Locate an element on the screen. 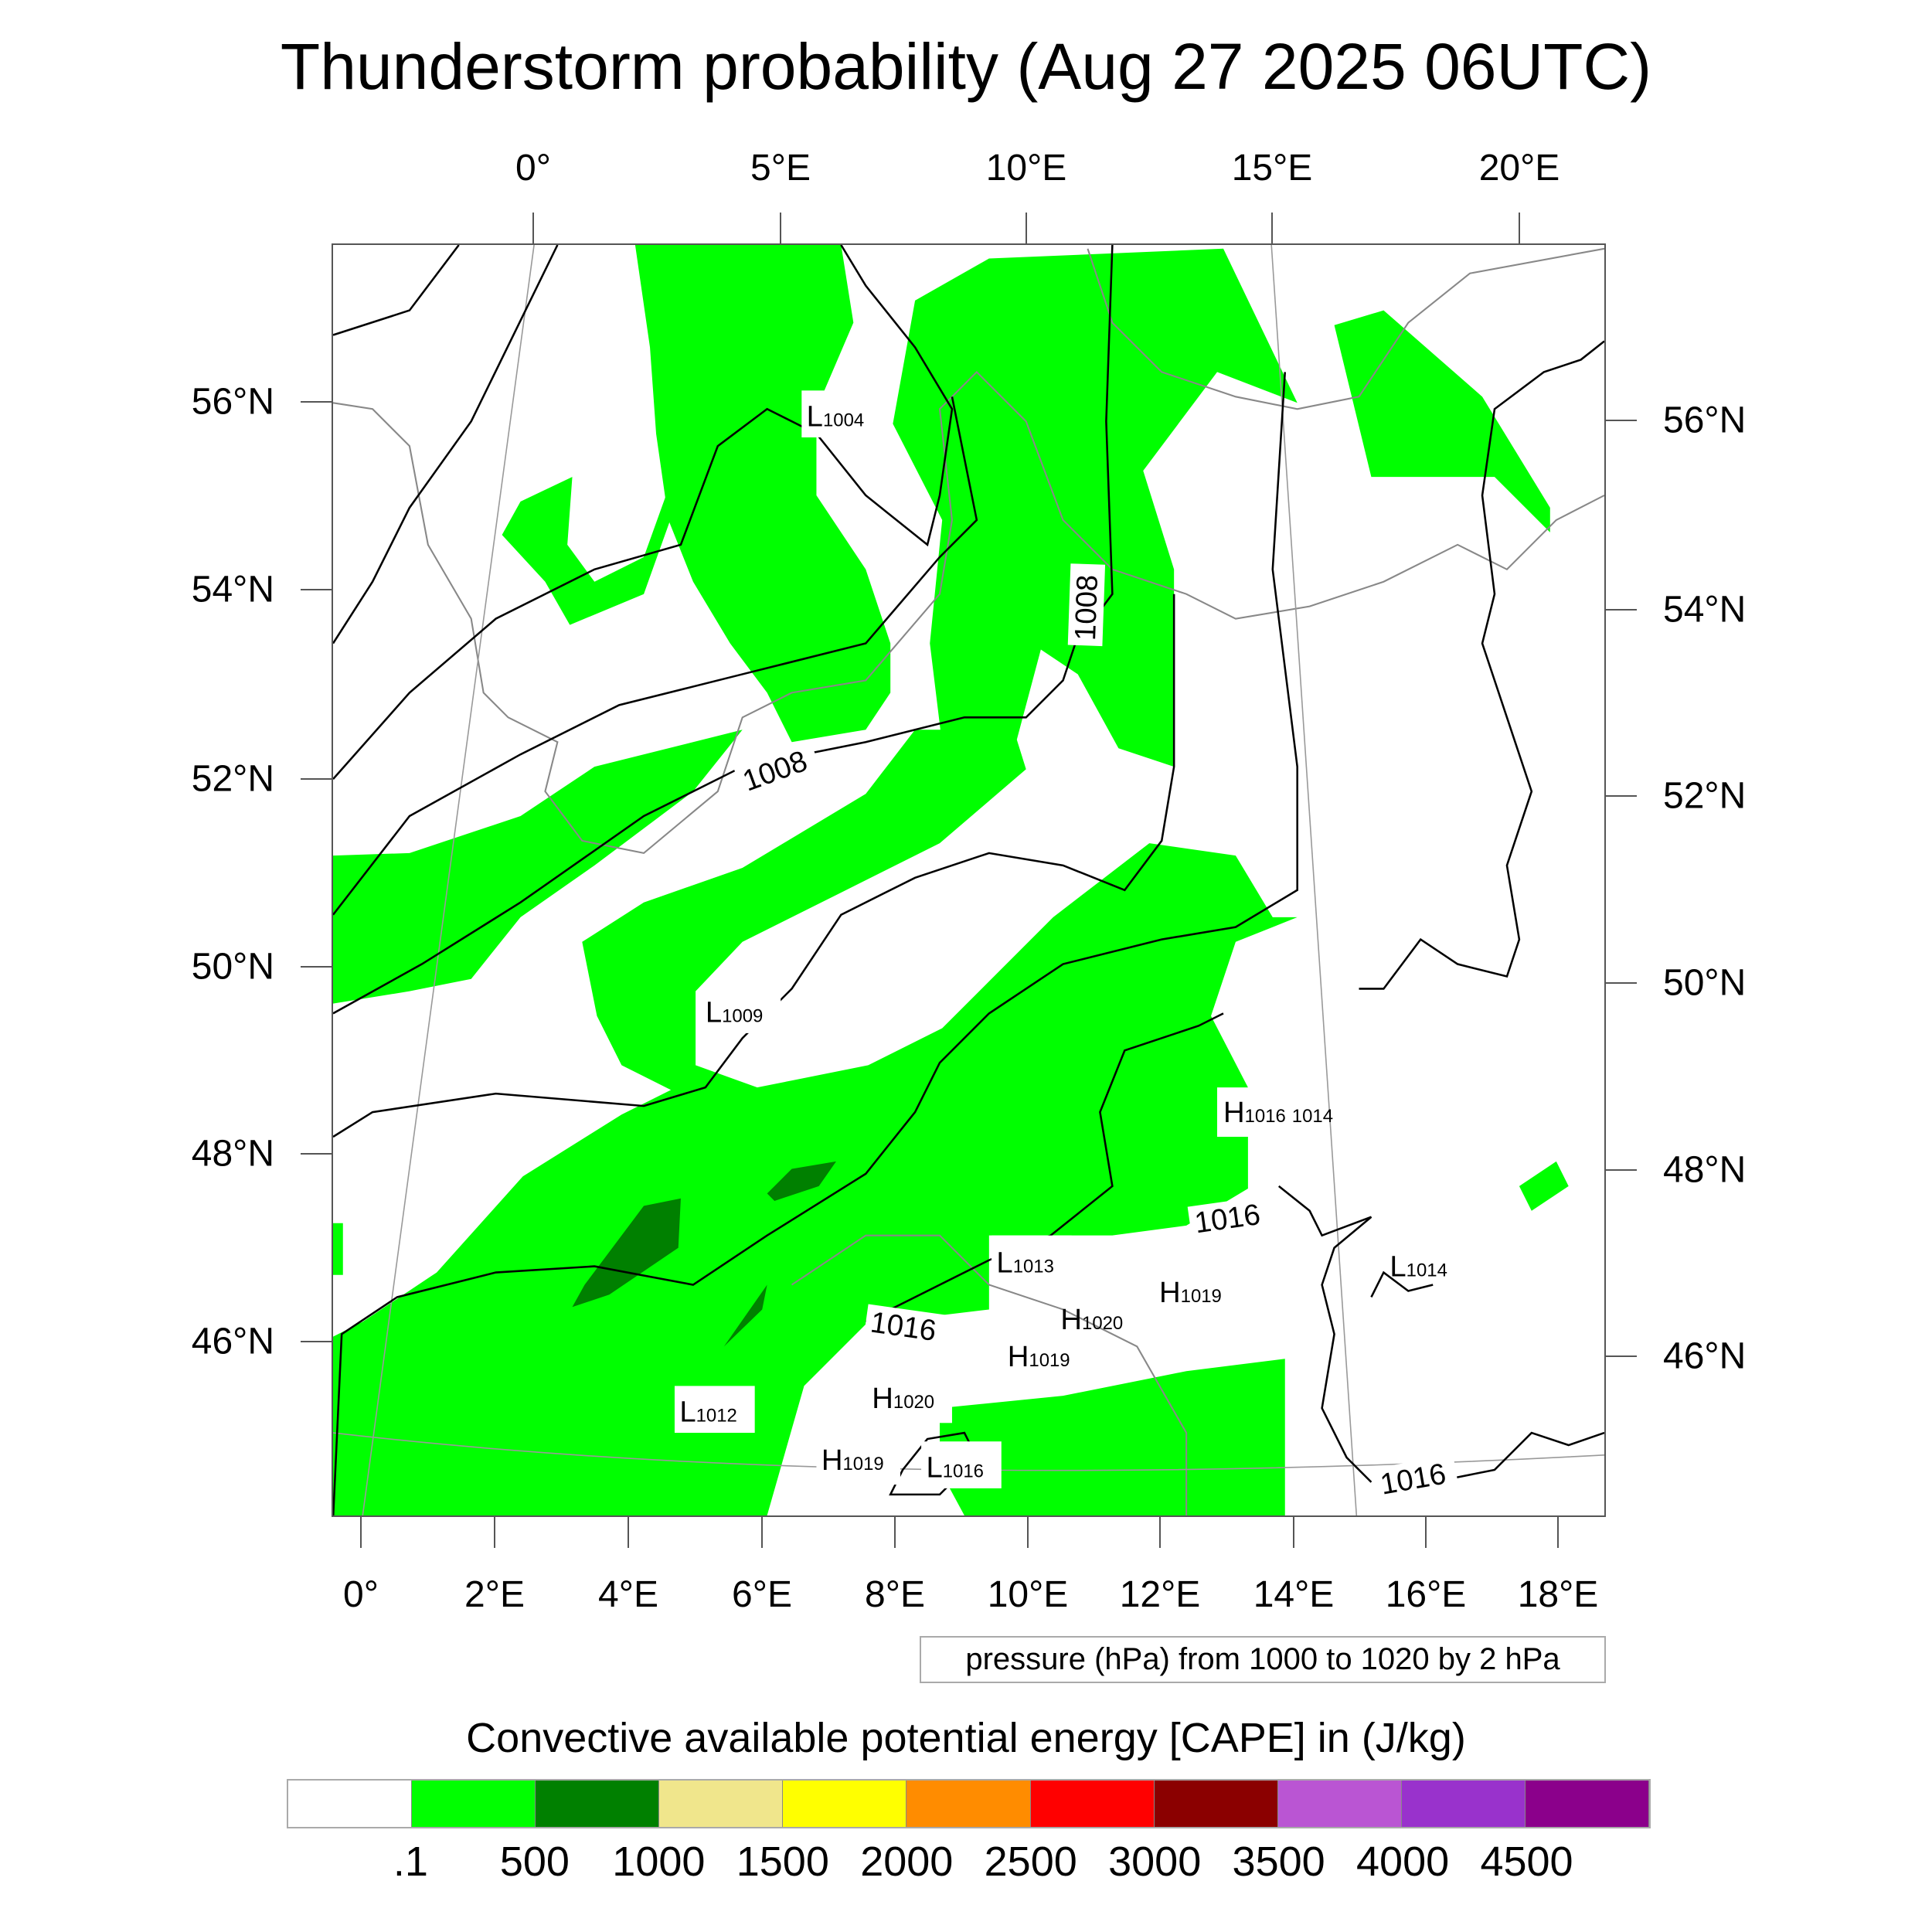  colorbar-label: 4000 is located at coordinates (1403, 1862).